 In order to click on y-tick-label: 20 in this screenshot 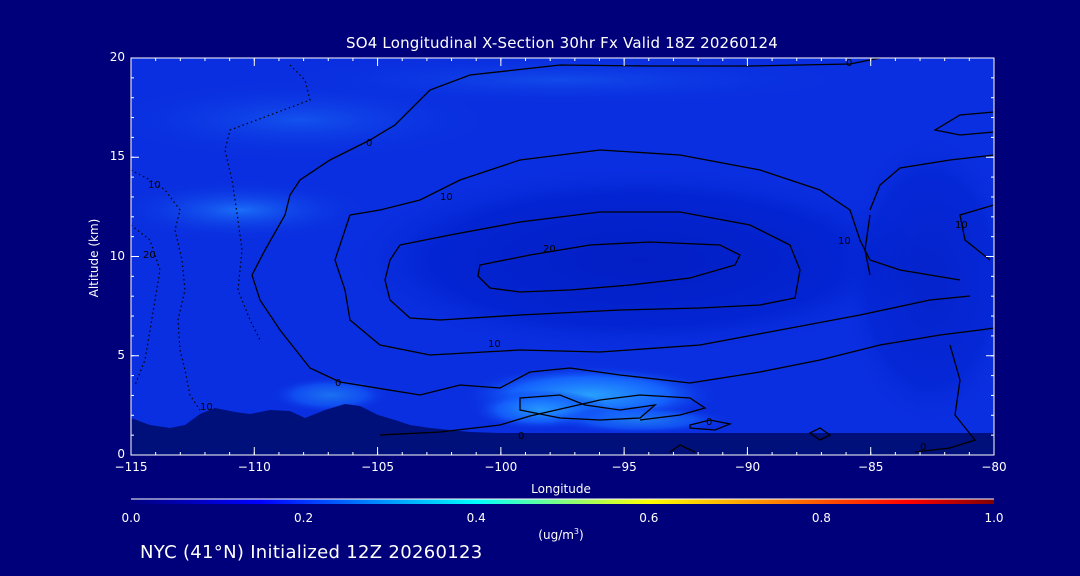, I will do `click(117, 57)`.